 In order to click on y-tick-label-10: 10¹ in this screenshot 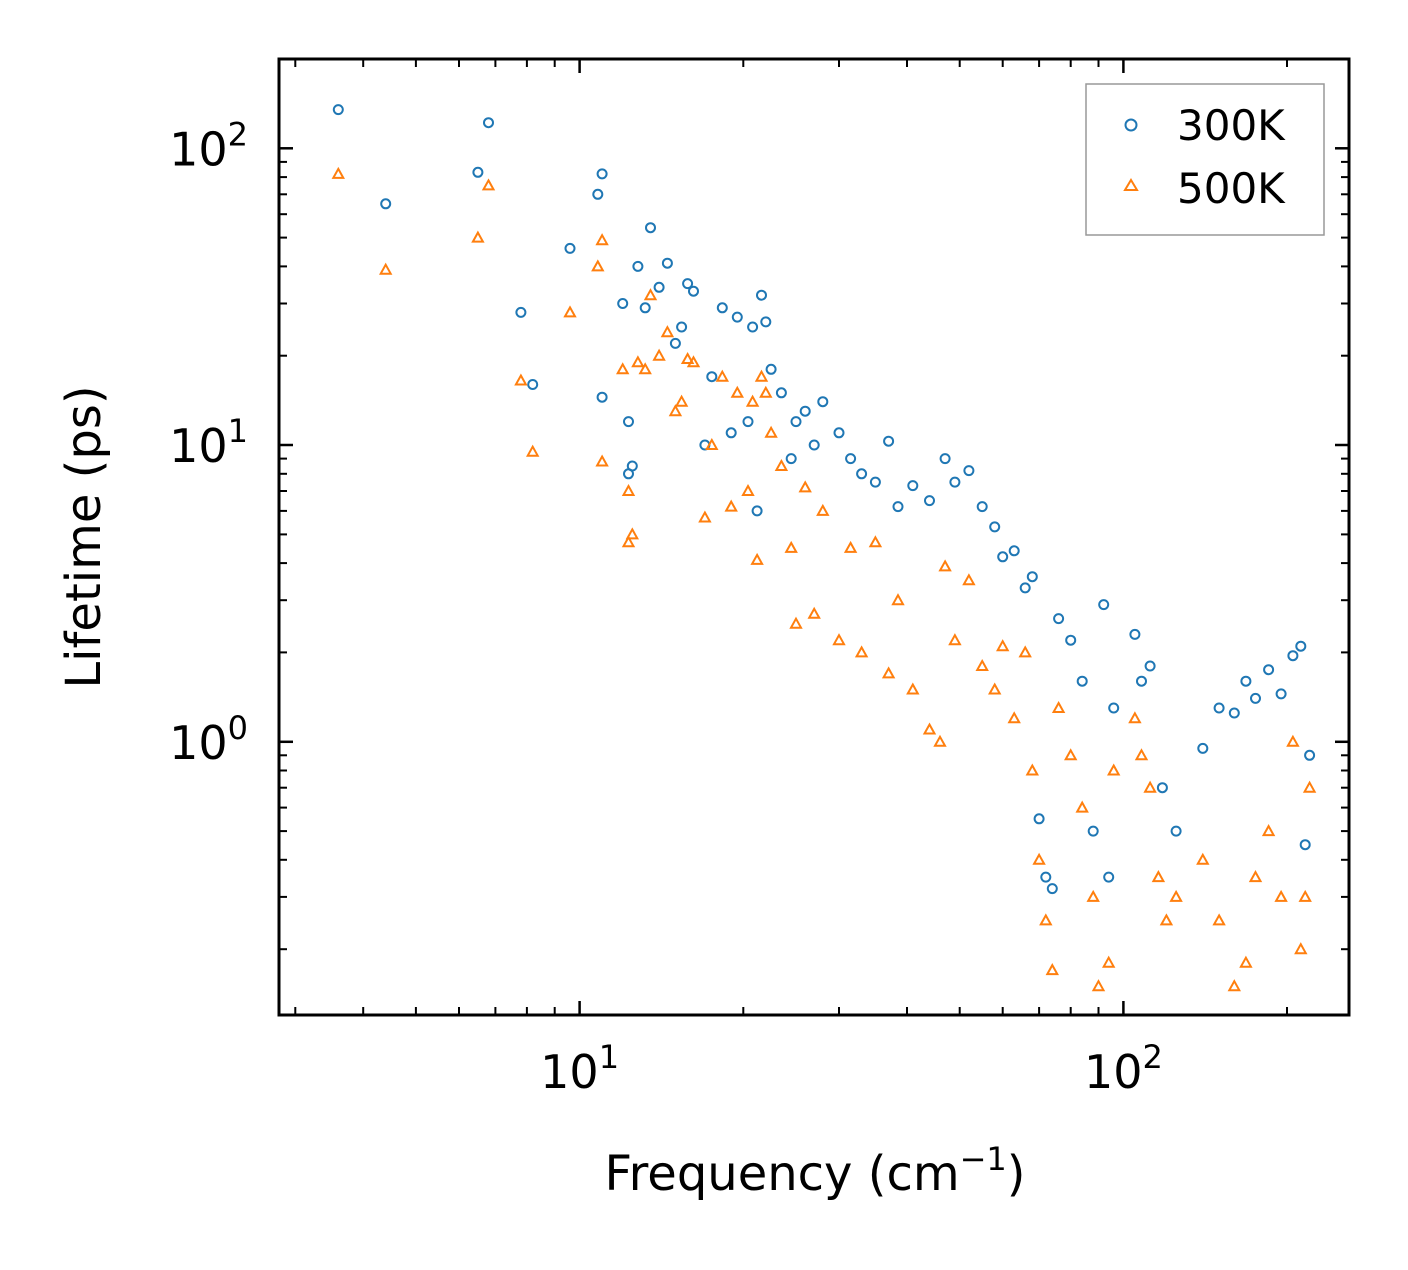, I will do `click(208, 442)`.